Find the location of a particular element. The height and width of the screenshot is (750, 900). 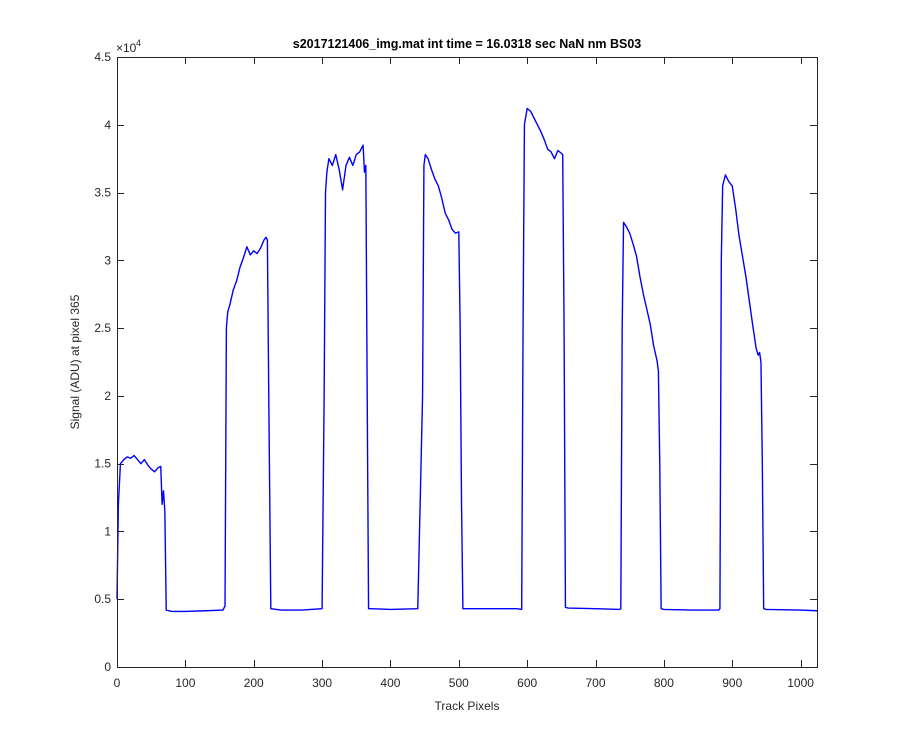

y-tick-label: 3.5 is located at coordinates (102, 193).